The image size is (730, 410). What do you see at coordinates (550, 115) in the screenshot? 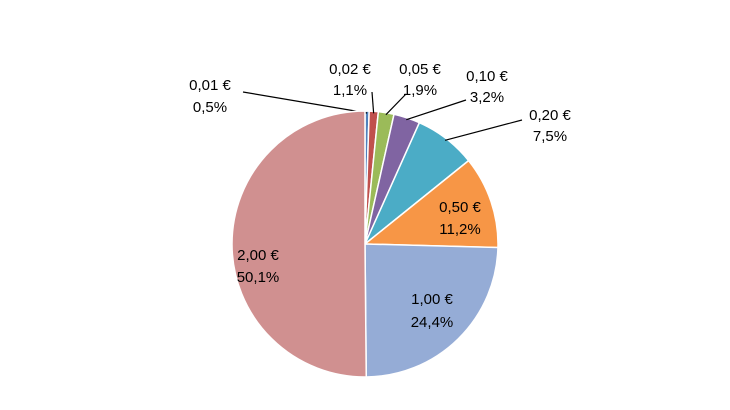
I see `slice-category-label: 0,20 €` at bounding box center [550, 115].